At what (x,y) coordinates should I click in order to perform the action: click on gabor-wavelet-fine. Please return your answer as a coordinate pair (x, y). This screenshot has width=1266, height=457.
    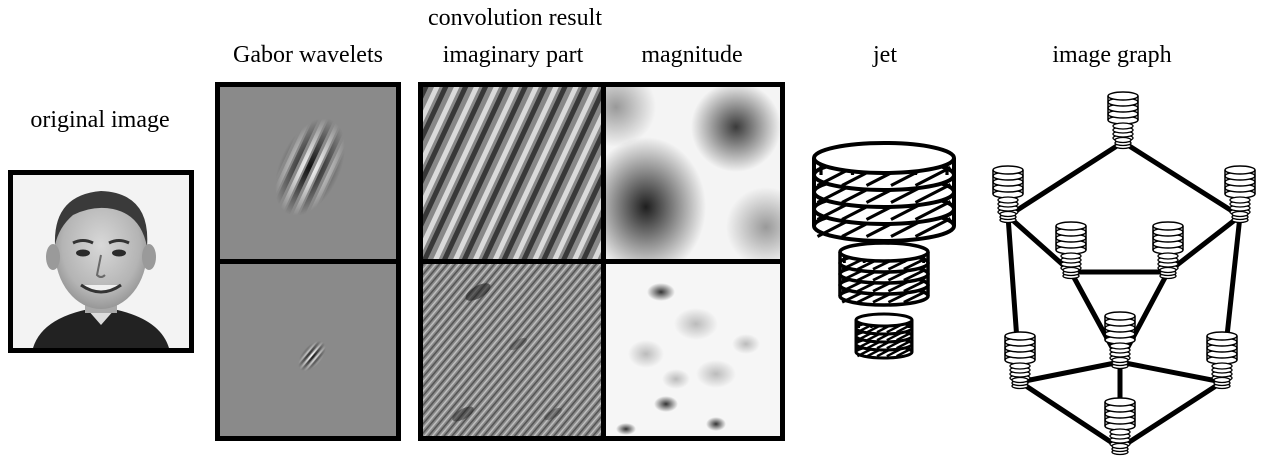
    Looking at the image, I should click on (308, 350).